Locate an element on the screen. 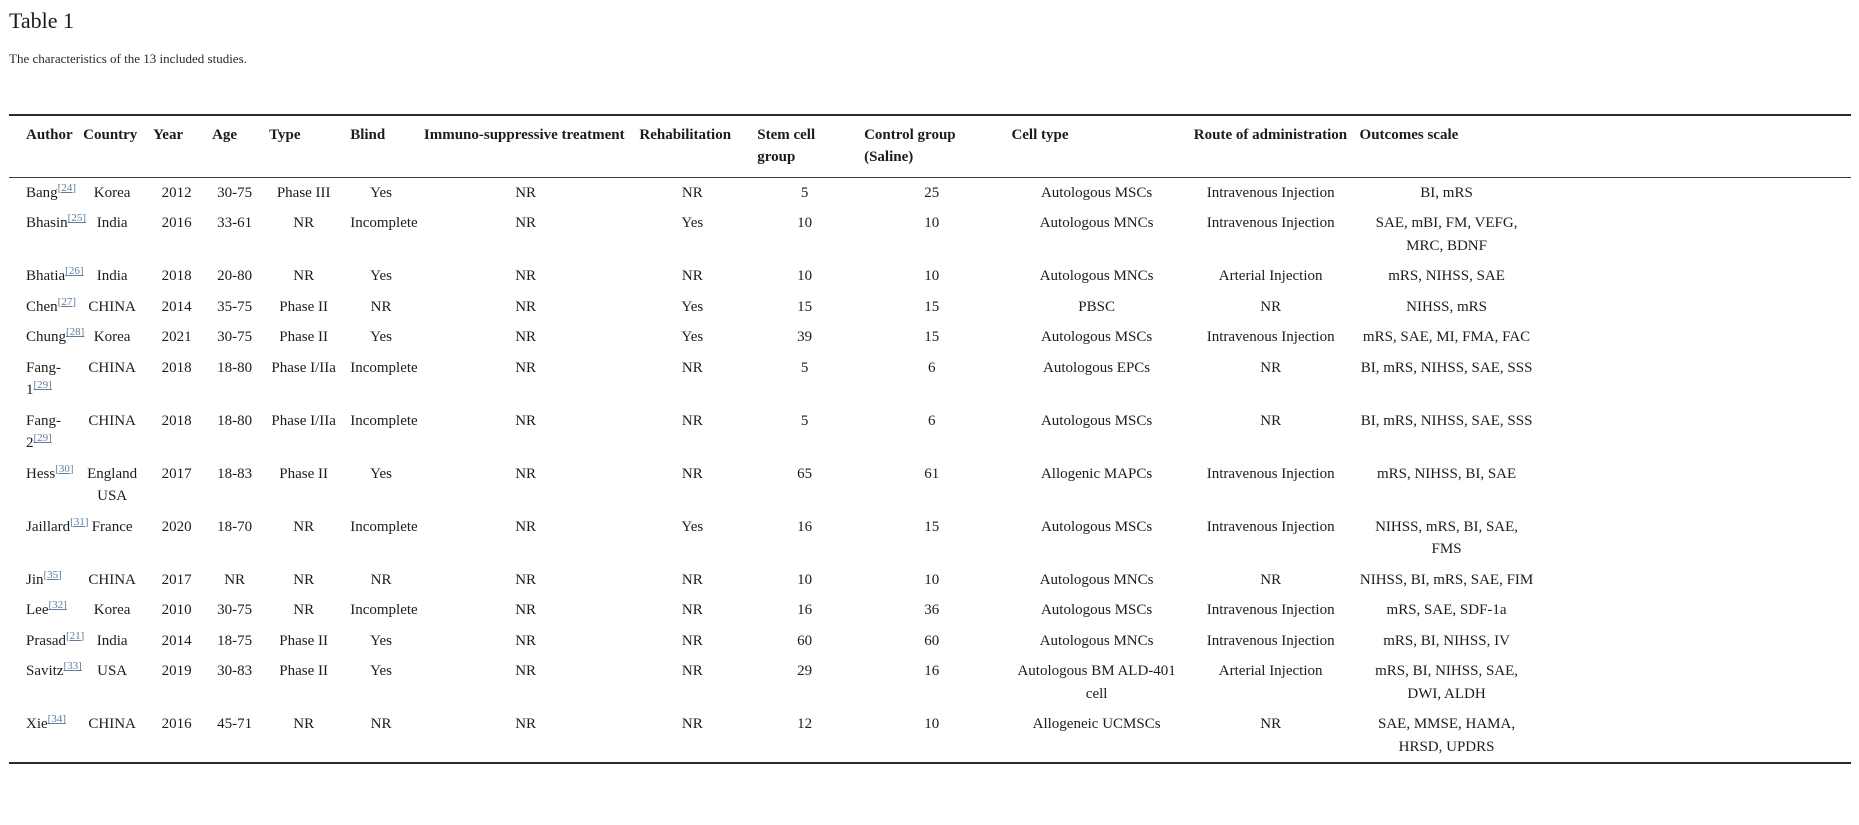 The height and width of the screenshot is (825, 1859). outcomes-cell: mRS, SAE, MI, FMA, FAC is located at coordinates (1446, 337).